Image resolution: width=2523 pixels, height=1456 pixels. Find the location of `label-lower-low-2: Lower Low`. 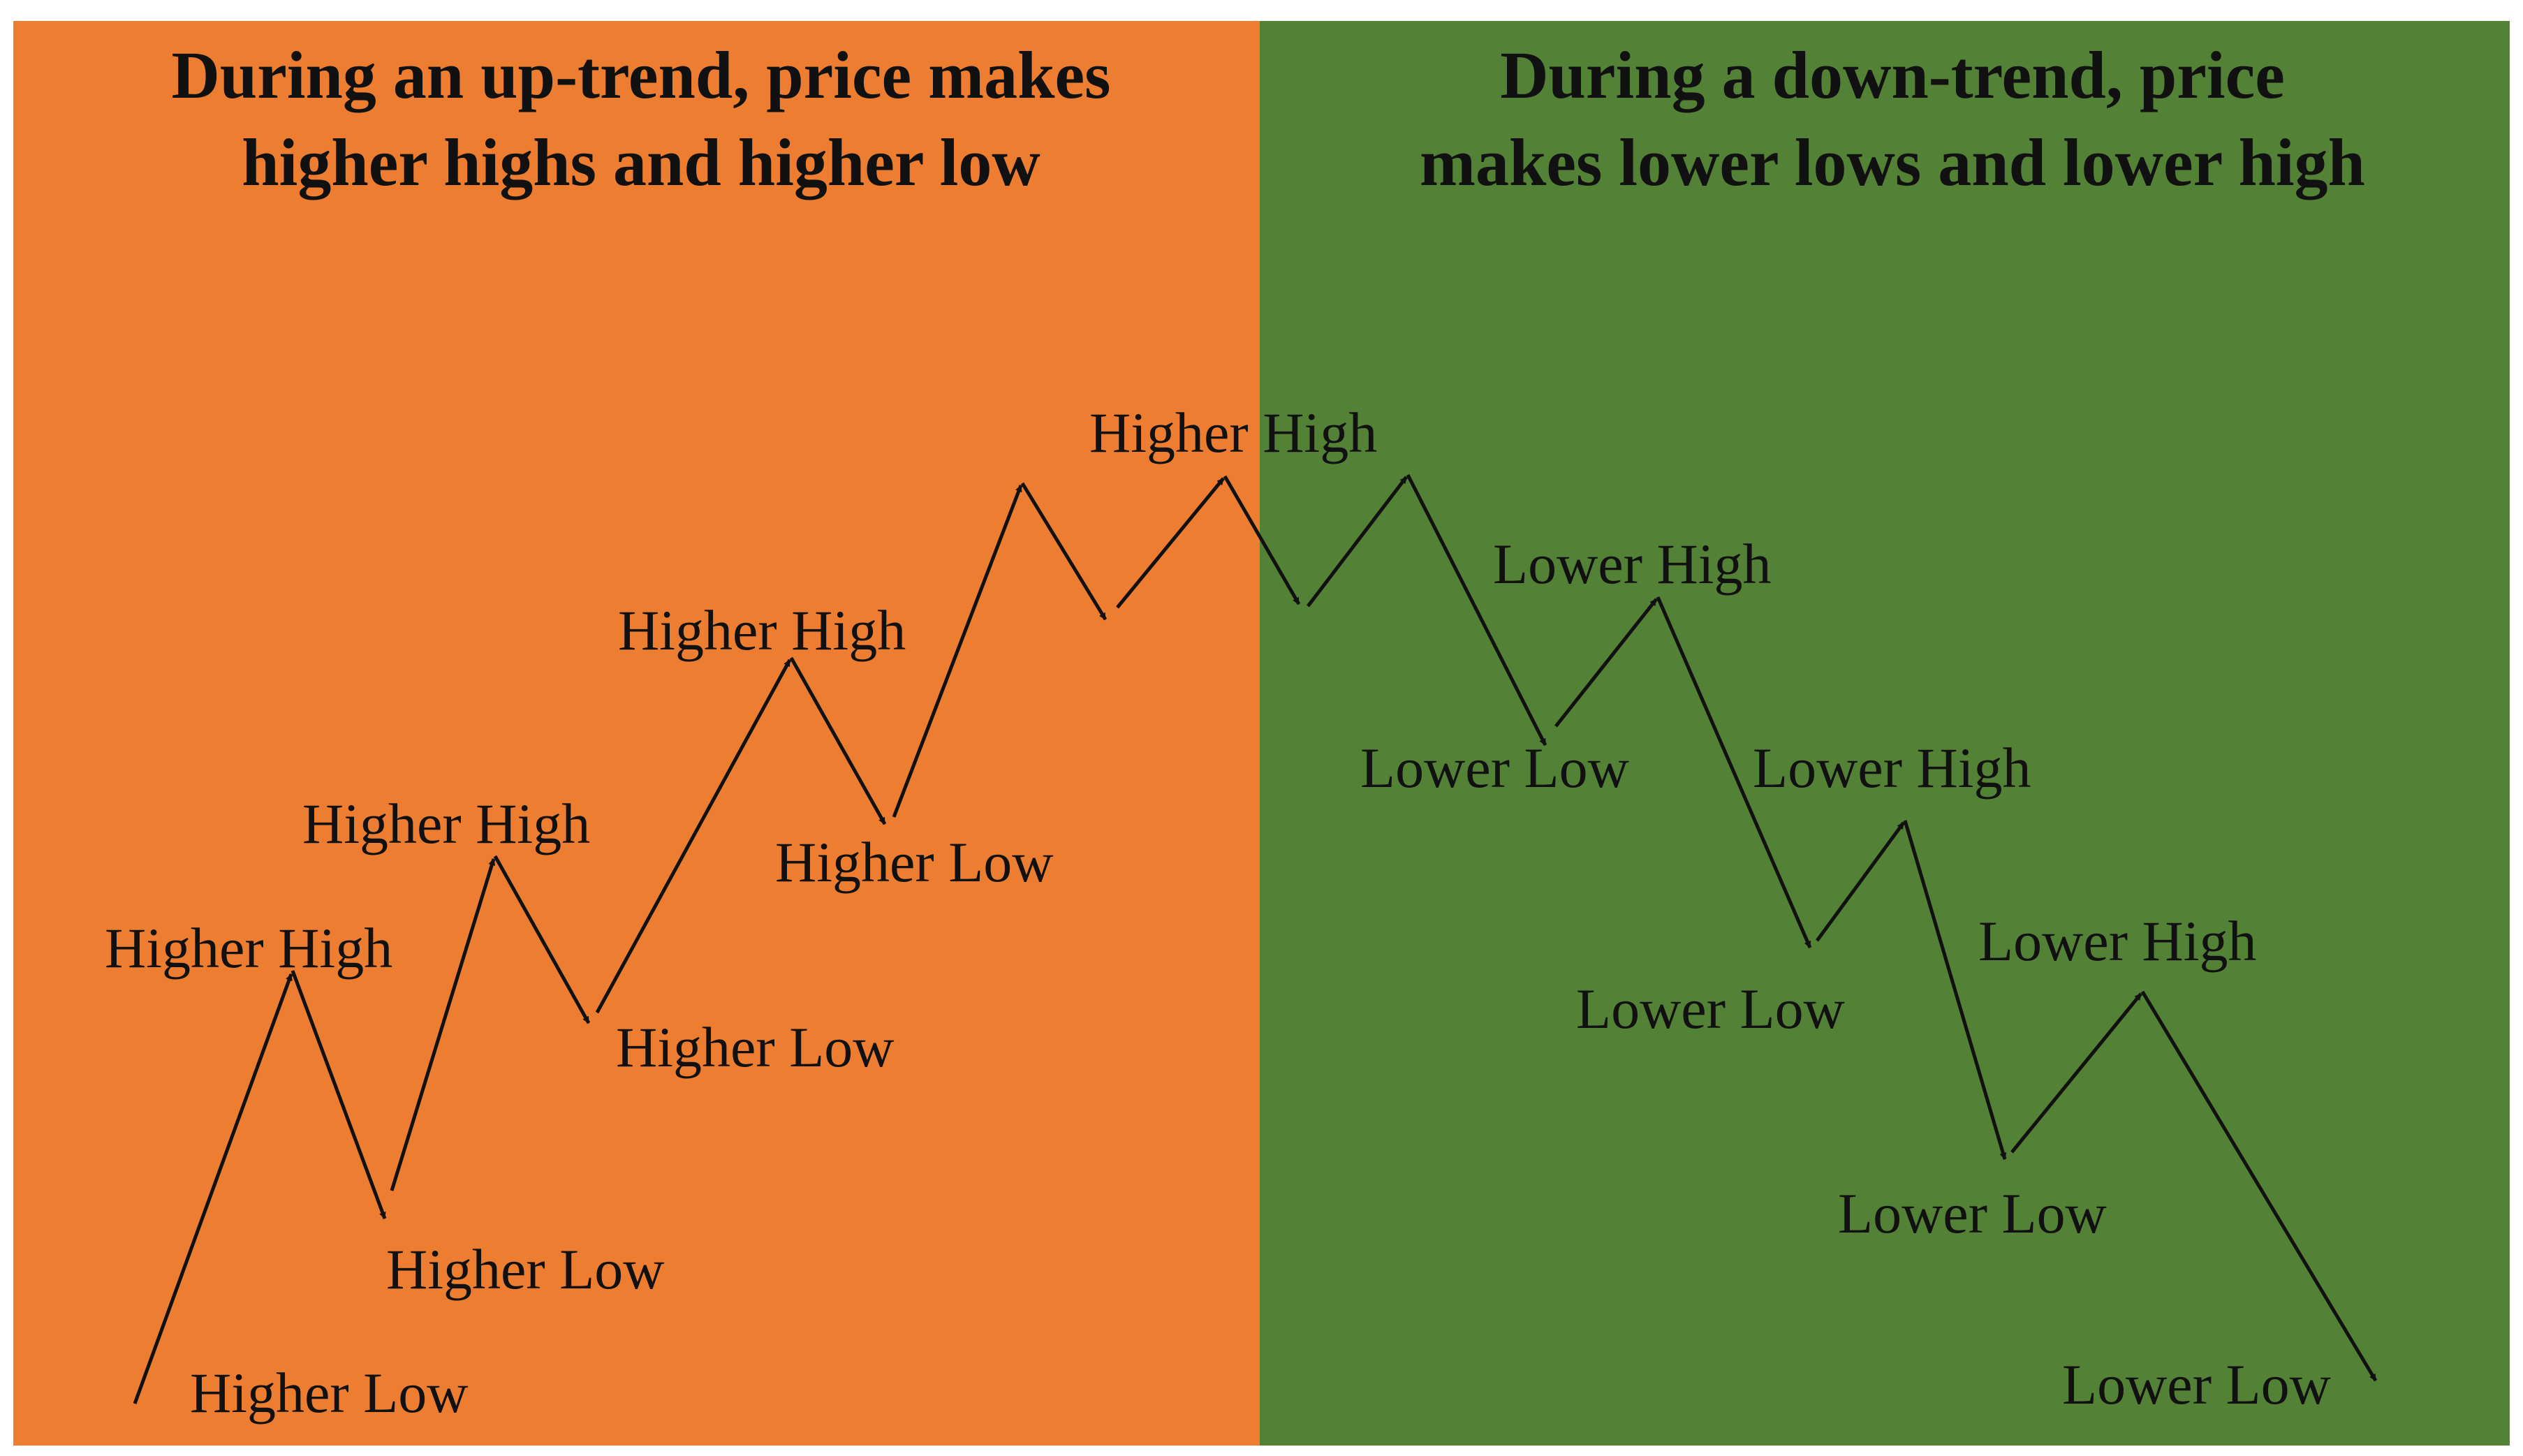

label-lower-low-2: Lower Low is located at coordinates (1710, 1008).